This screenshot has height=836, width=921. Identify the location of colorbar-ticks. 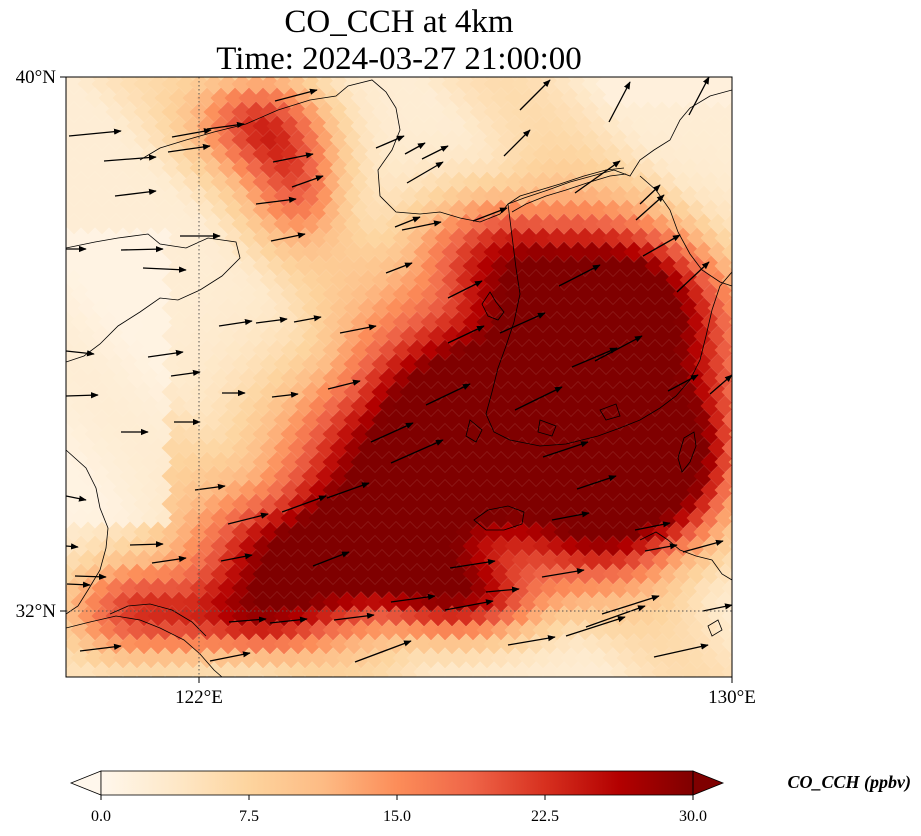
(397, 797).